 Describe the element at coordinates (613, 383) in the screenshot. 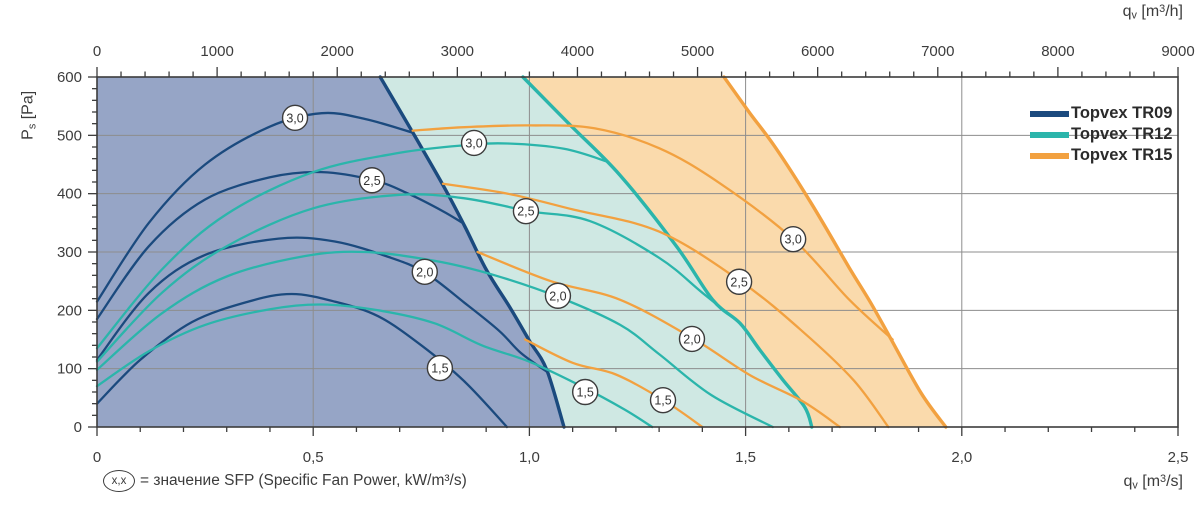

I see `sfp-curve-tr15-1,5` at that location.